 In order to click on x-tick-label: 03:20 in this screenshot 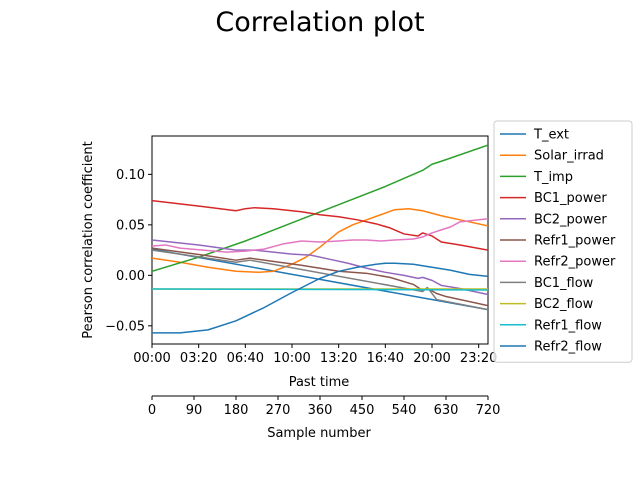, I will do `click(198, 358)`.